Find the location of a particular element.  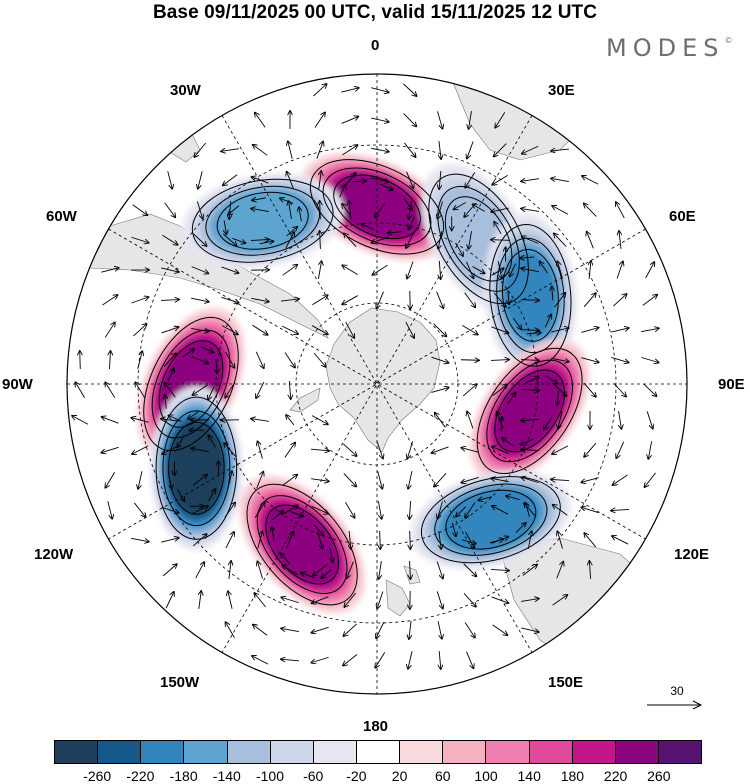

colorbar is located at coordinates (378, 752).